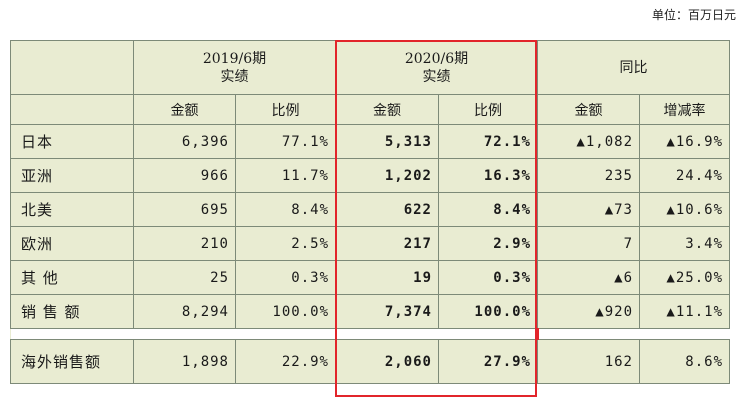 The image size is (750, 409). Describe the element at coordinates (684, 243) in the screenshot. I see `cell-yoy-rate: 3.4%` at that location.